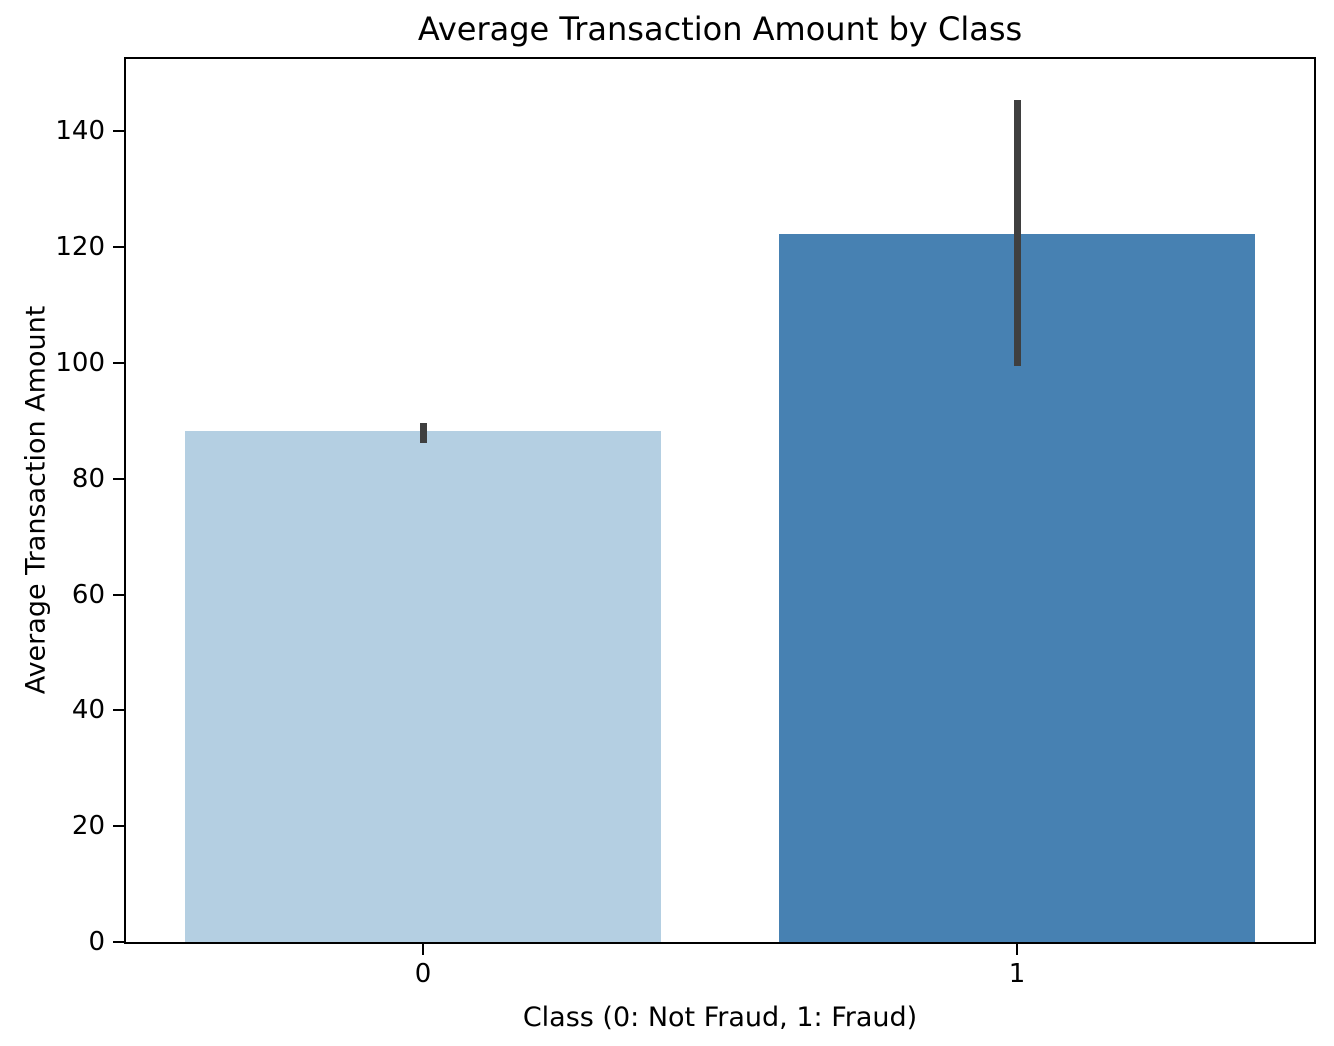 Image resolution: width=1334 pixels, height=1046 pixels. What do you see at coordinates (80, 131) in the screenshot?
I see `y-tick-label: 140` at bounding box center [80, 131].